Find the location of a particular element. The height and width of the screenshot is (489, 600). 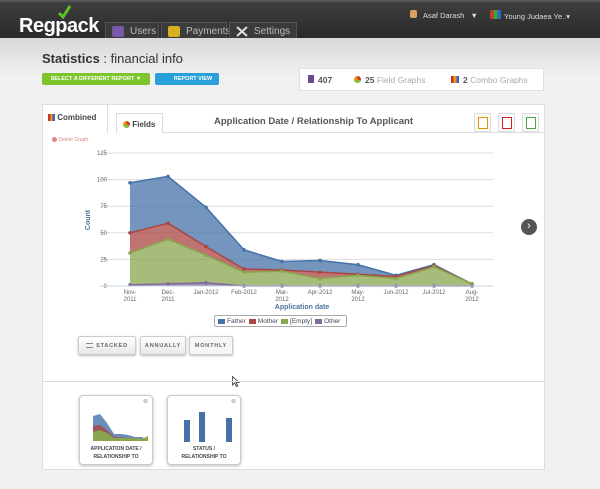

caret-icon: ▼ is located at coordinates (474, 15).